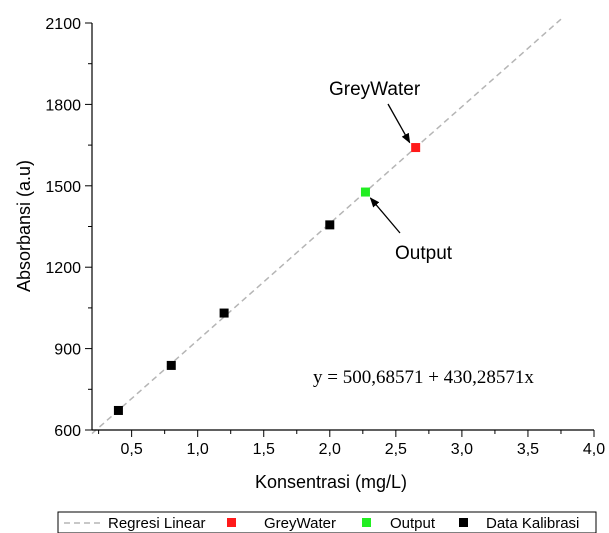  Describe the element at coordinates (264, 449) in the screenshot. I see `x-tick-label: 1,5` at that location.